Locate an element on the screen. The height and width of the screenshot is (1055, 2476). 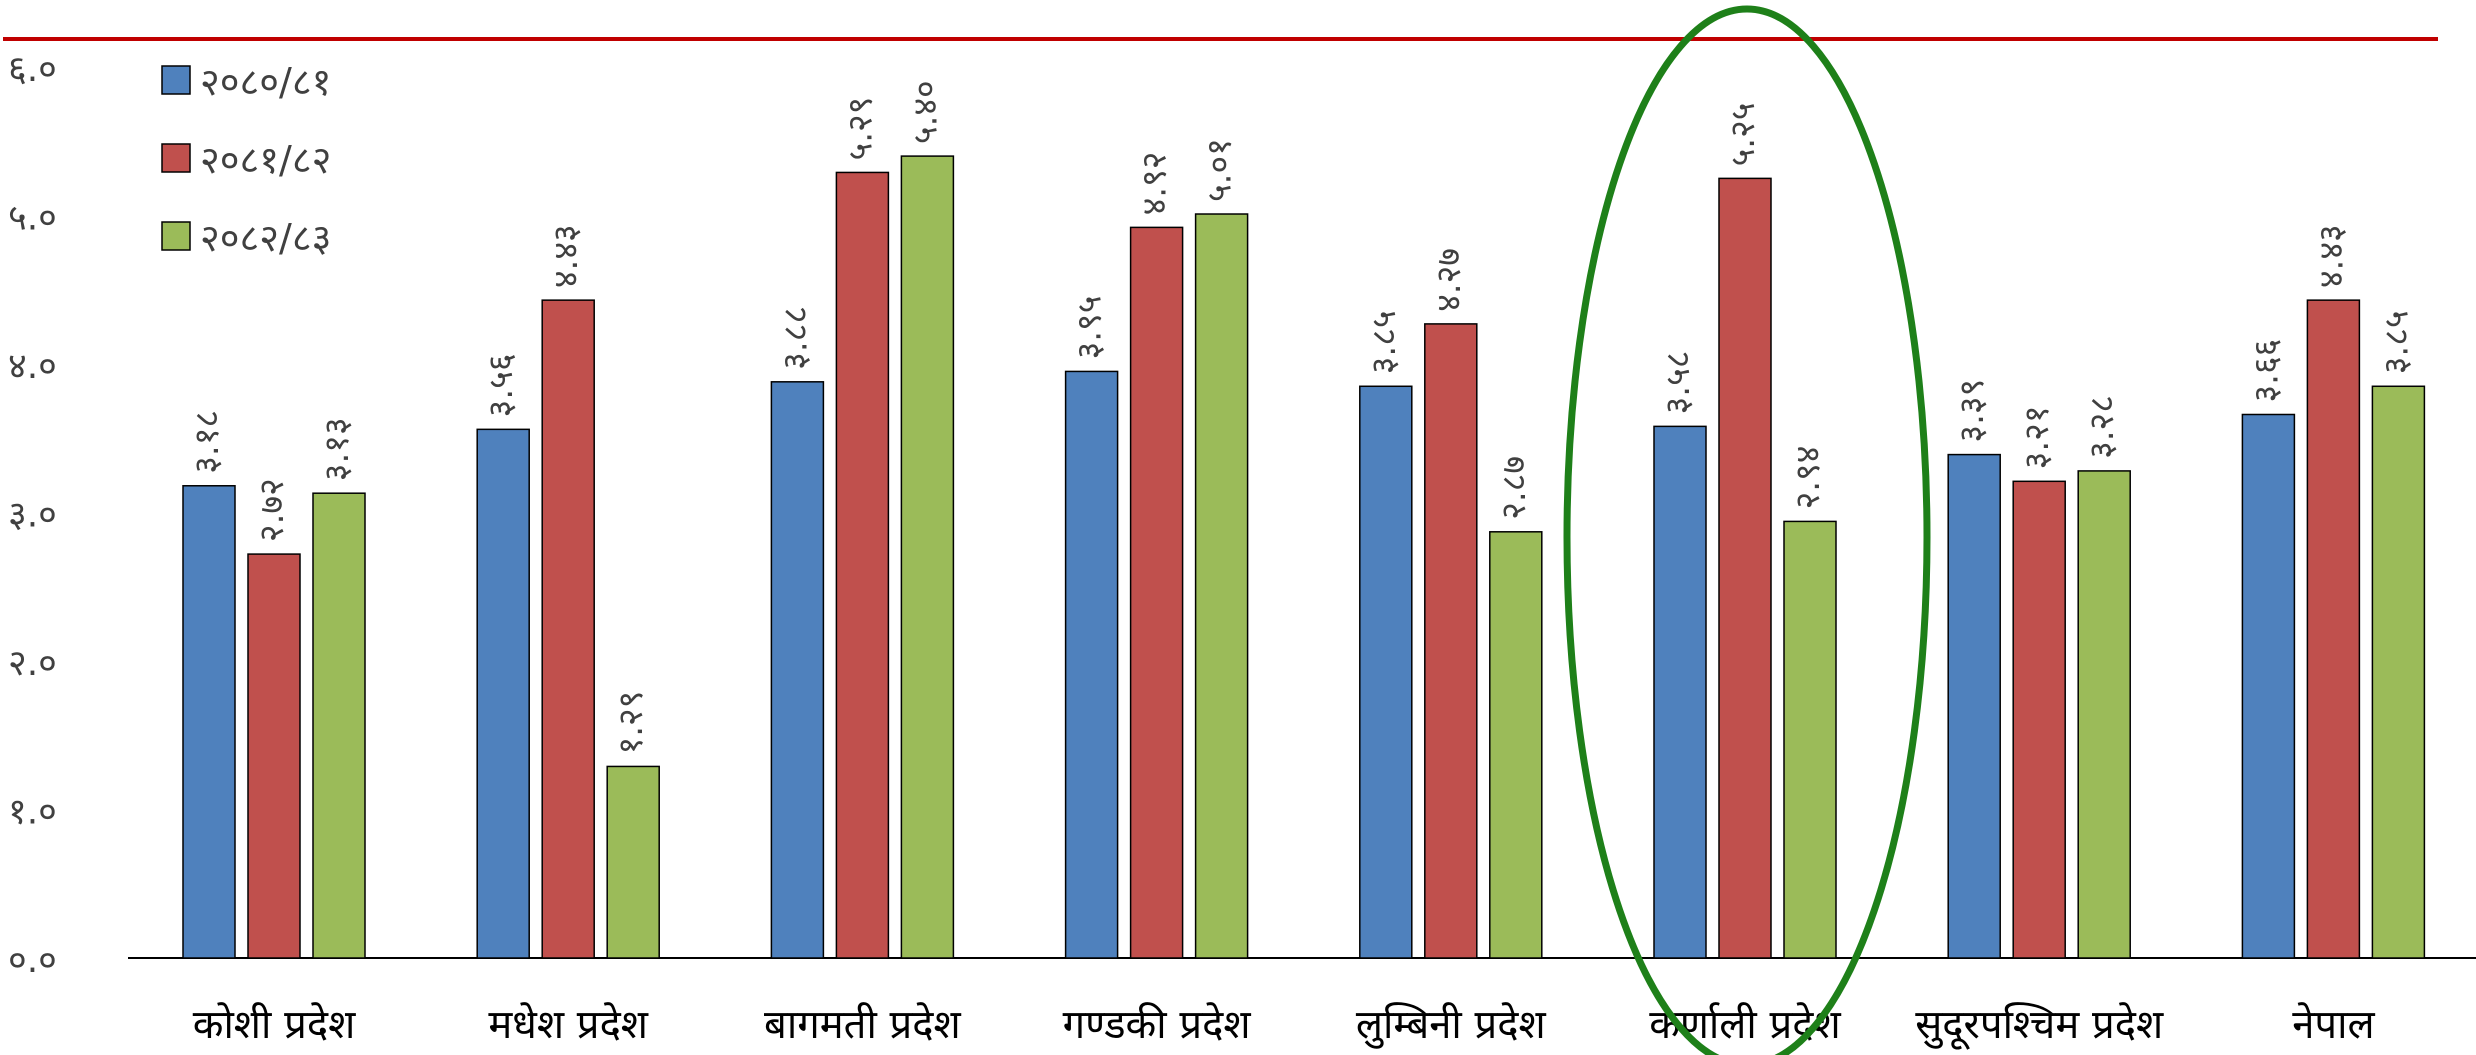
legend-label: २०८०/८१ is located at coordinates (265, 82).